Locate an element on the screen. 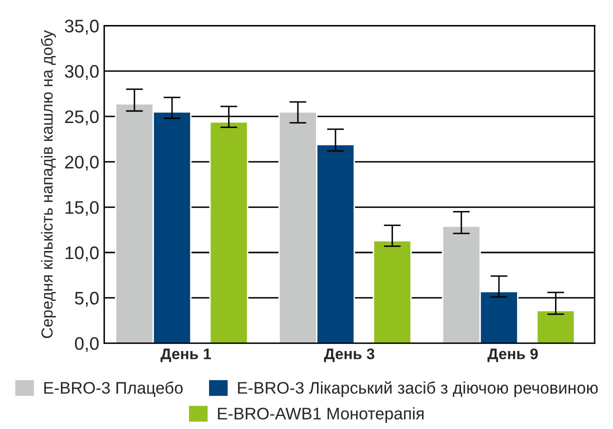 This screenshot has height=429, width=613. y-tick-label: 30,0 is located at coordinates (81, 72).